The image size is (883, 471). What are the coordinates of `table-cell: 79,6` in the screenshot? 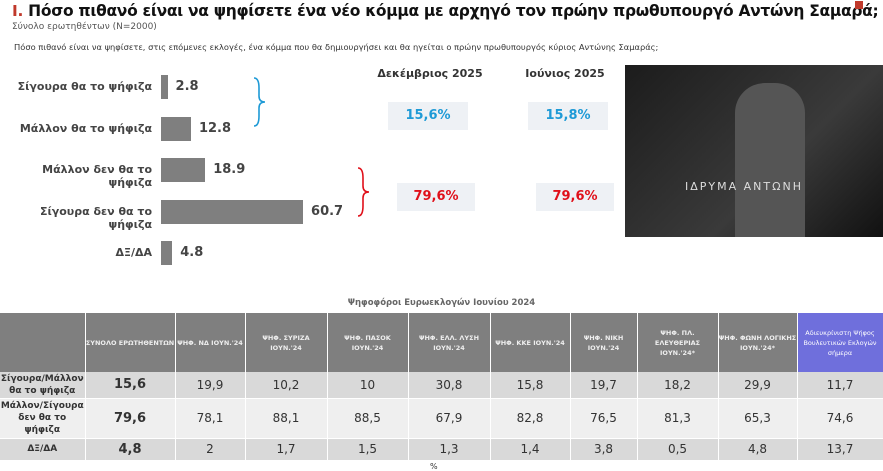 It's located at (130, 418).